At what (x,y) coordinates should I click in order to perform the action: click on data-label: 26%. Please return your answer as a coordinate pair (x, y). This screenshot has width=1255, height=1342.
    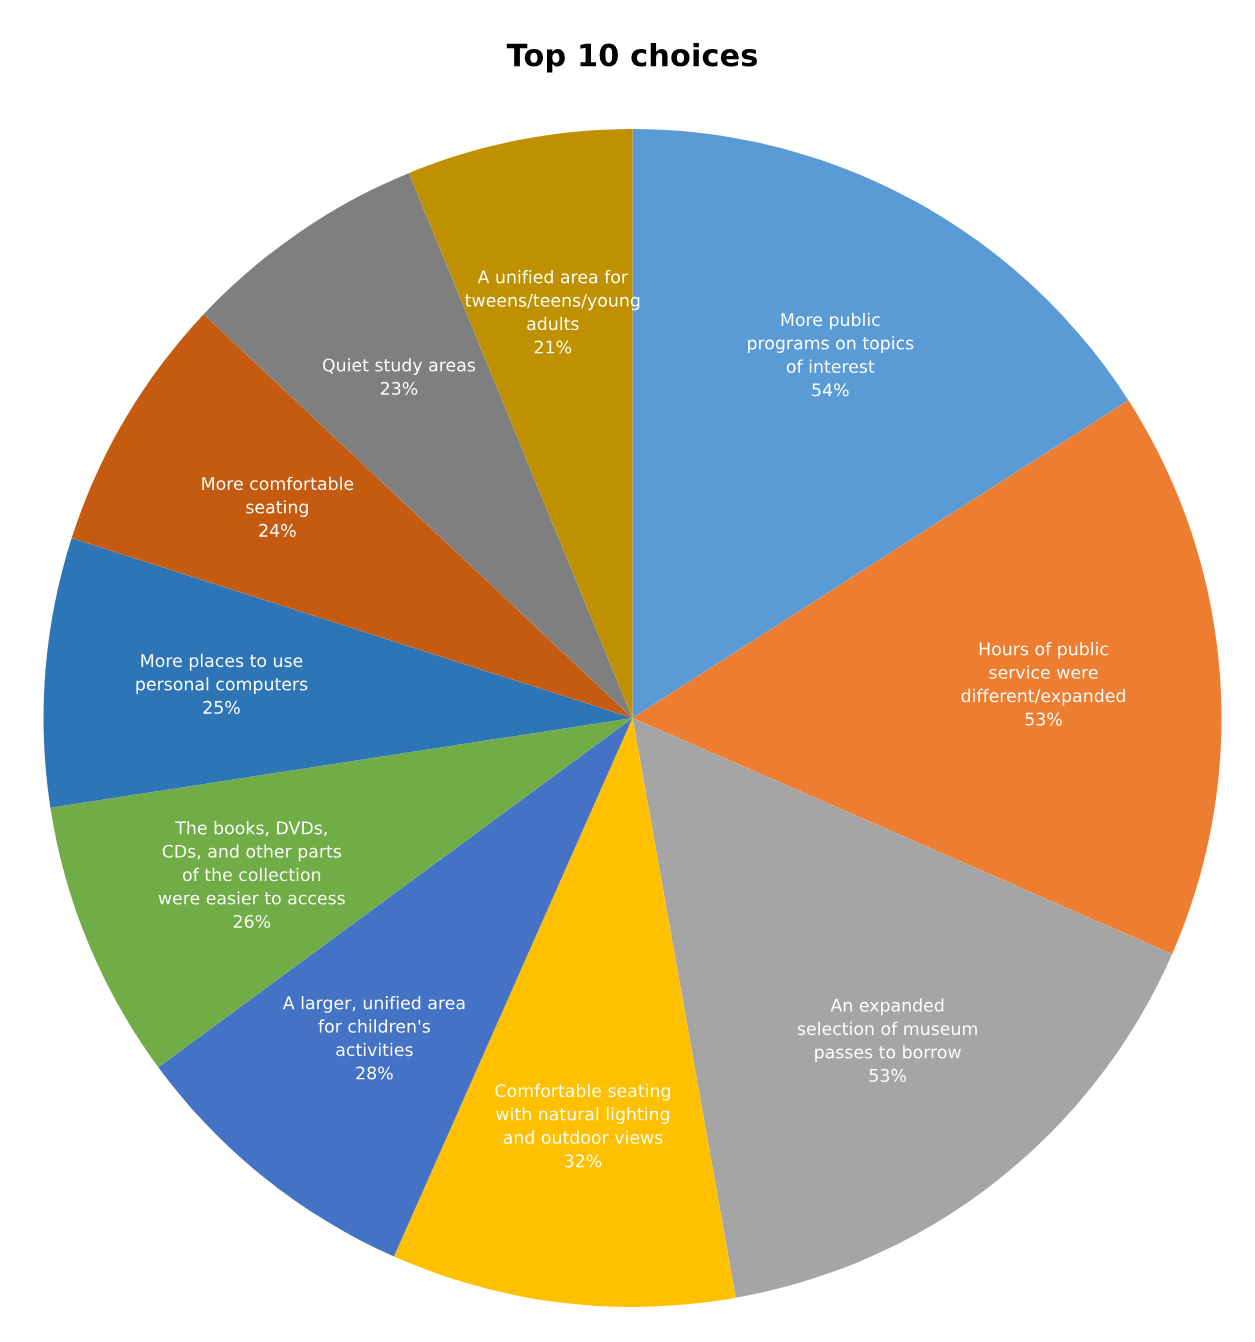
    Looking at the image, I should click on (252, 921).